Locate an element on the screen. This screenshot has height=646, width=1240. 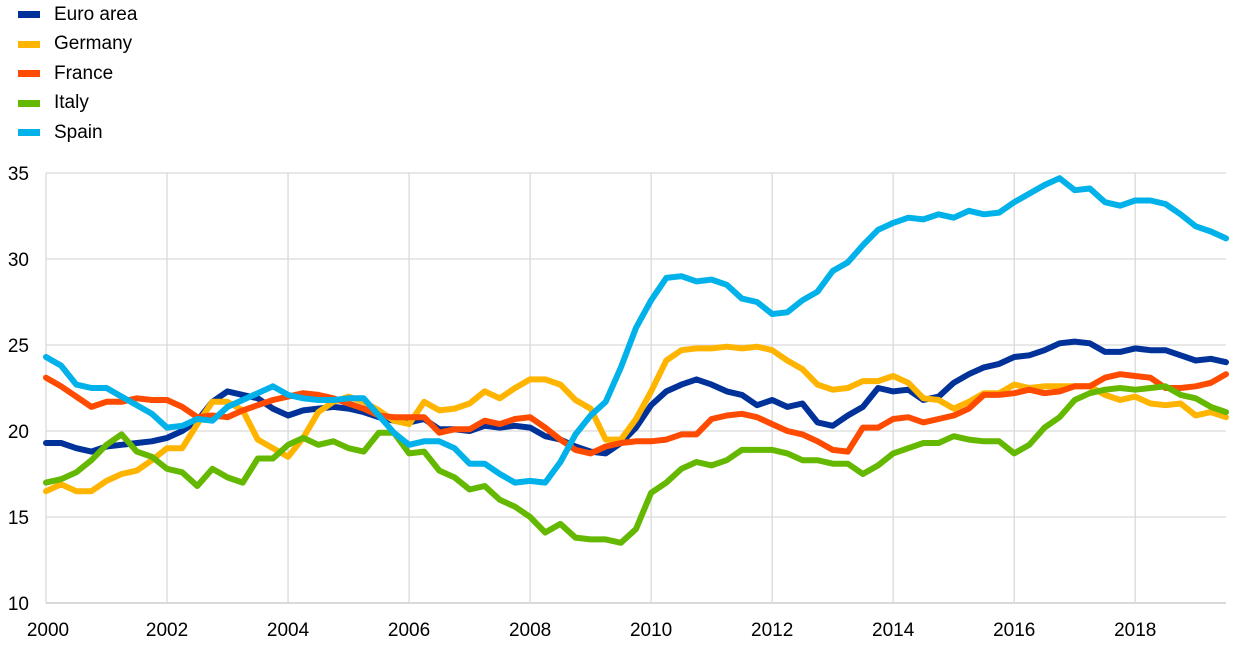
legend-item: France is located at coordinates (77, 74).